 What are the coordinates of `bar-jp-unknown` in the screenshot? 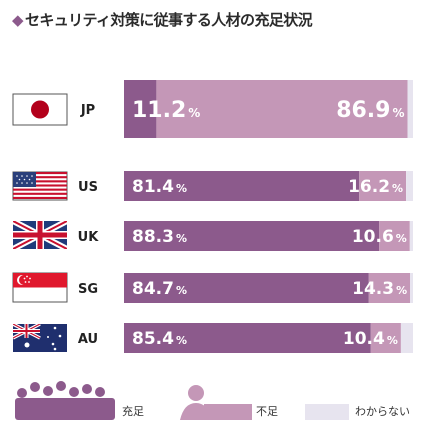 It's located at (410, 109).